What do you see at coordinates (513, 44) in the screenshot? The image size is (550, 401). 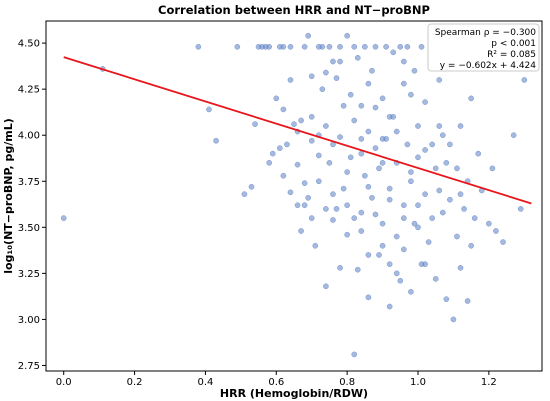 I see `stats-p-value: p < 0.001` at bounding box center [513, 44].